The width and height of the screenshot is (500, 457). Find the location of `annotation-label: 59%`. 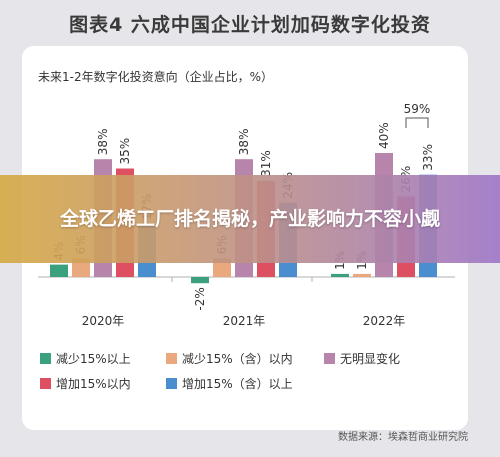

annotation-label: 59% is located at coordinates (417, 109).